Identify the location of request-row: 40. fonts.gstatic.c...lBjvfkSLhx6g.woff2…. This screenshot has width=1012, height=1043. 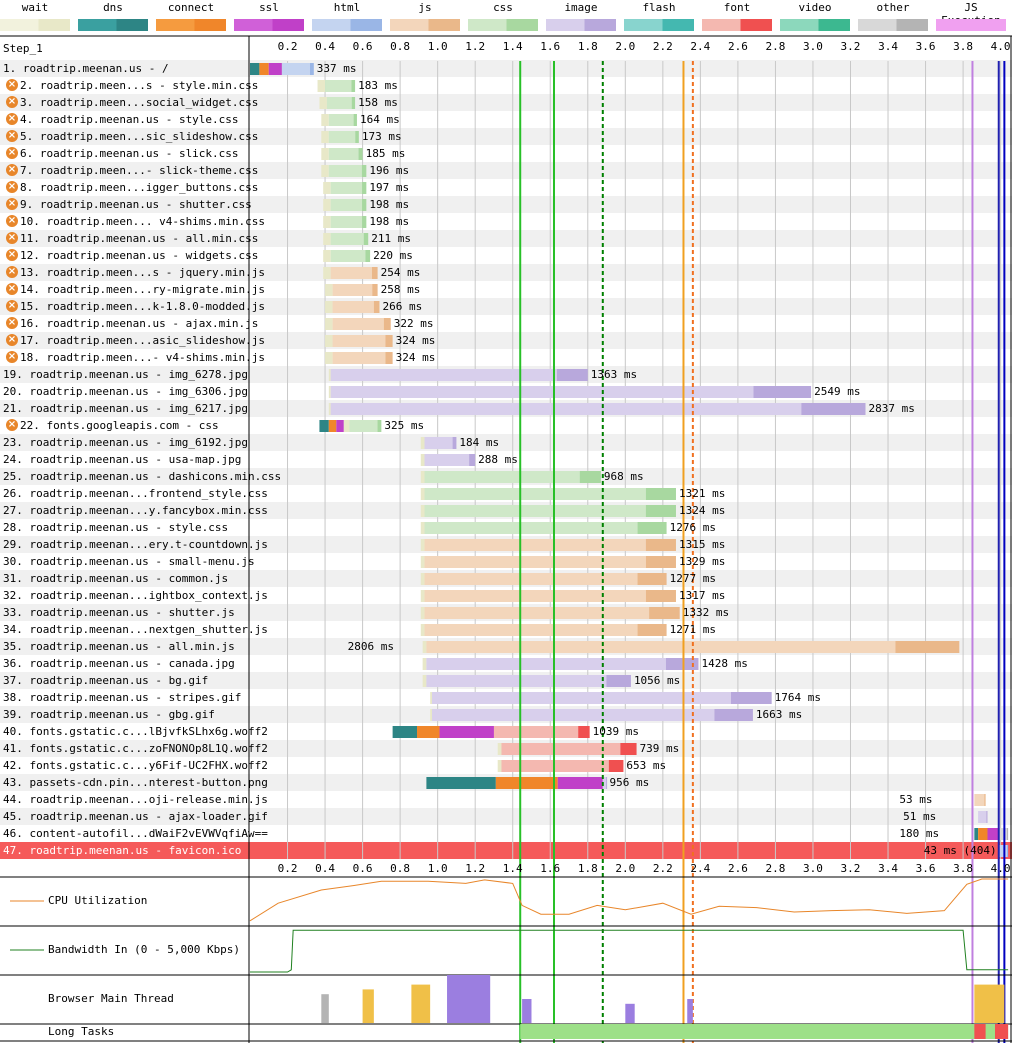
(506, 731).